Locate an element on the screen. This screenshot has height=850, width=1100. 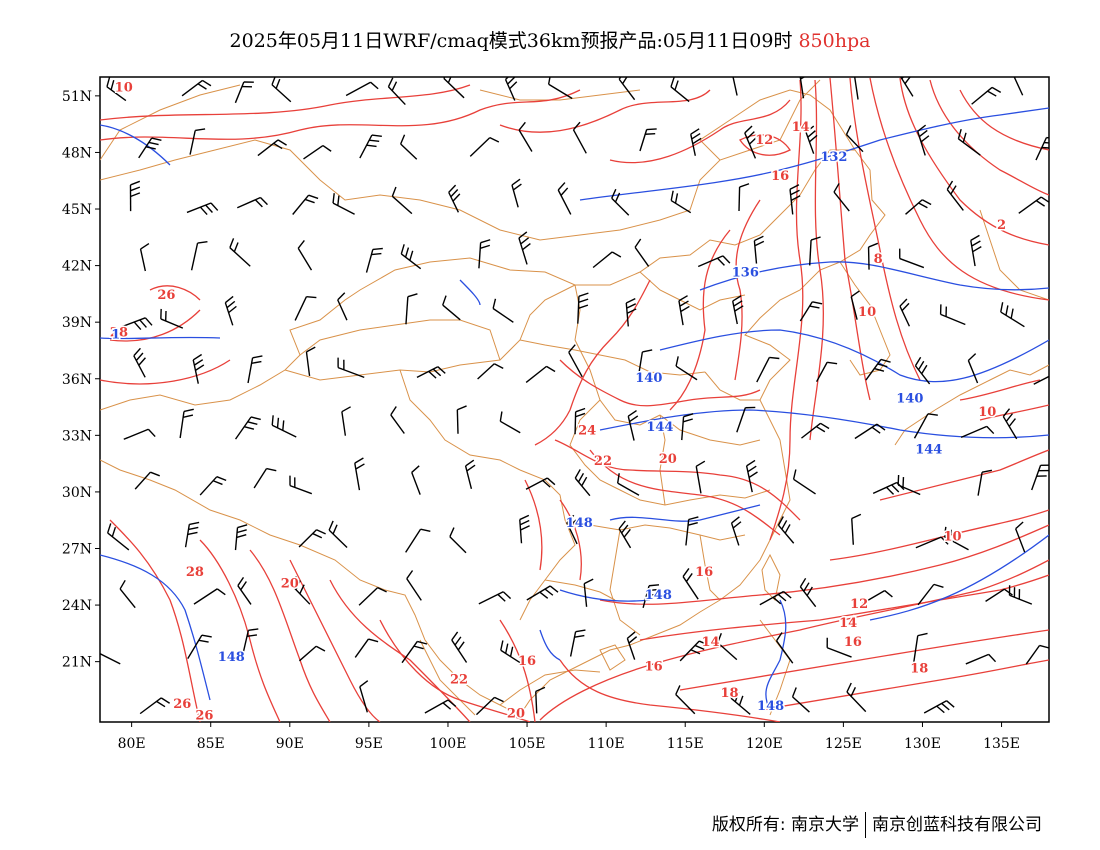
y-tick-label: 51N is located at coordinates (77, 97).